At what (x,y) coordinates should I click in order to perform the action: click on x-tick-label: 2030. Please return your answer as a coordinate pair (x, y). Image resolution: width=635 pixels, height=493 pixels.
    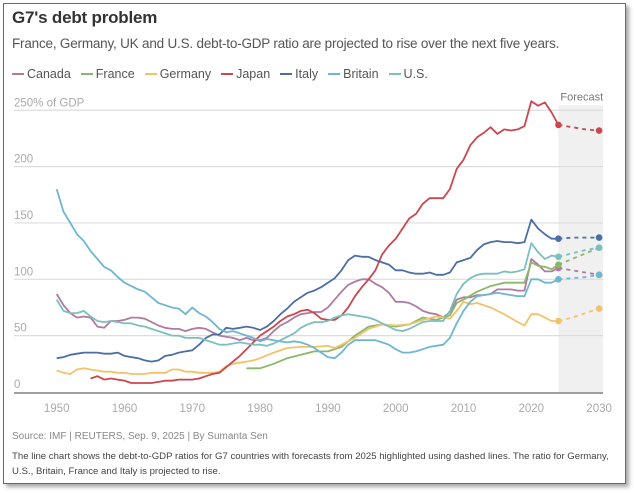
    Looking at the image, I should click on (599, 409).